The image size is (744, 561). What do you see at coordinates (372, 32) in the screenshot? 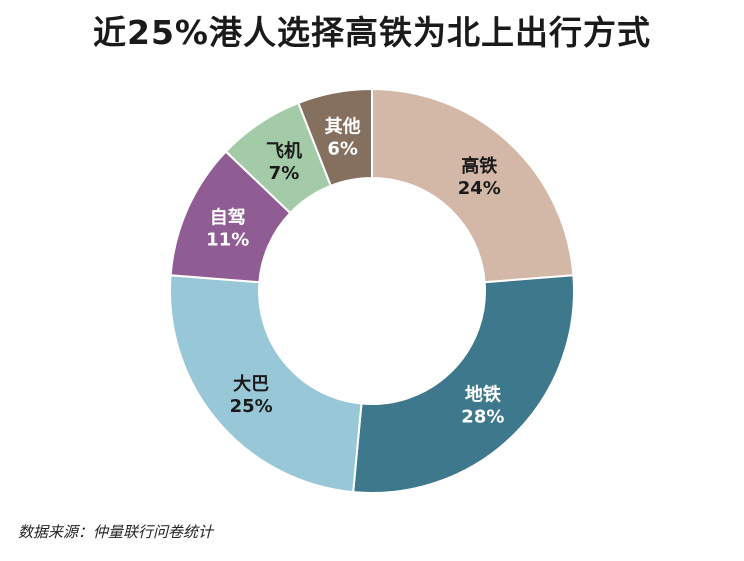
I see `chart-title: 近25%港人选择高铁为北上出行方式` at bounding box center [372, 32].